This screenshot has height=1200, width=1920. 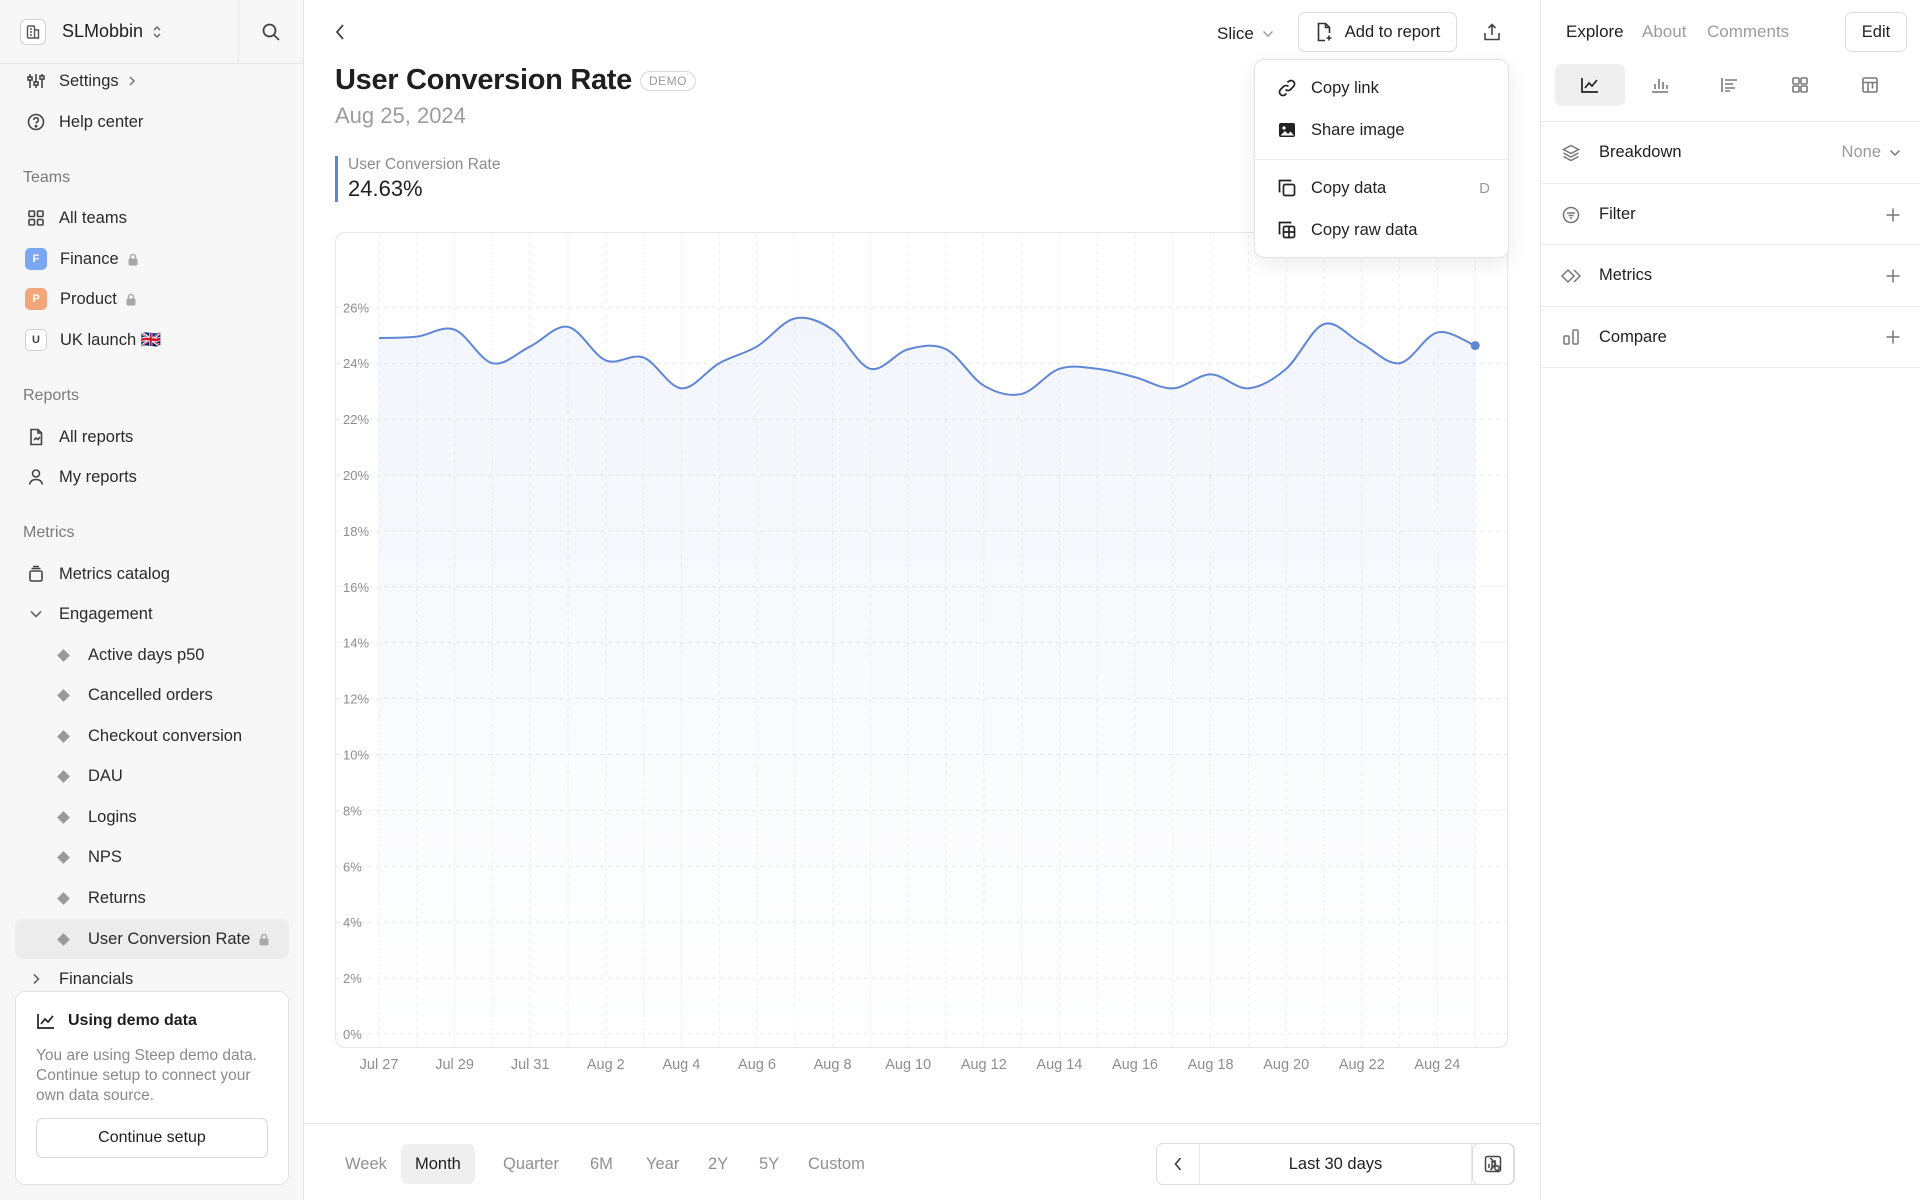 What do you see at coordinates (366, 1163) in the screenshot?
I see `period-week: Week` at bounding box center [366, 1163].